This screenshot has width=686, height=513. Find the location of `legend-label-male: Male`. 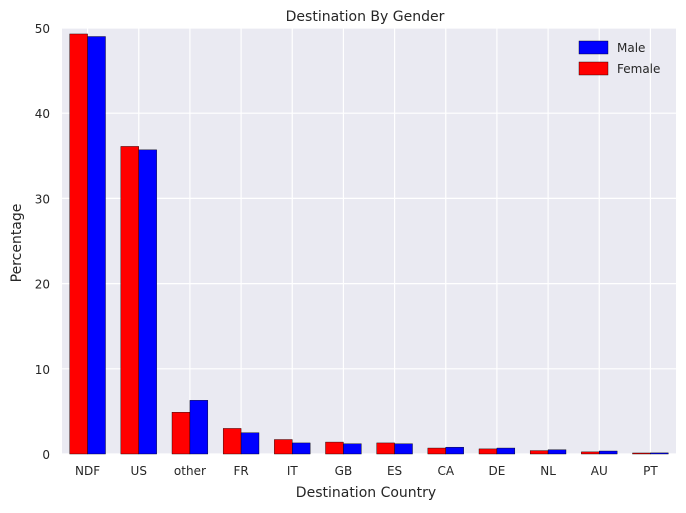

legend-label-male: Male is located at coordinates (631, 48).